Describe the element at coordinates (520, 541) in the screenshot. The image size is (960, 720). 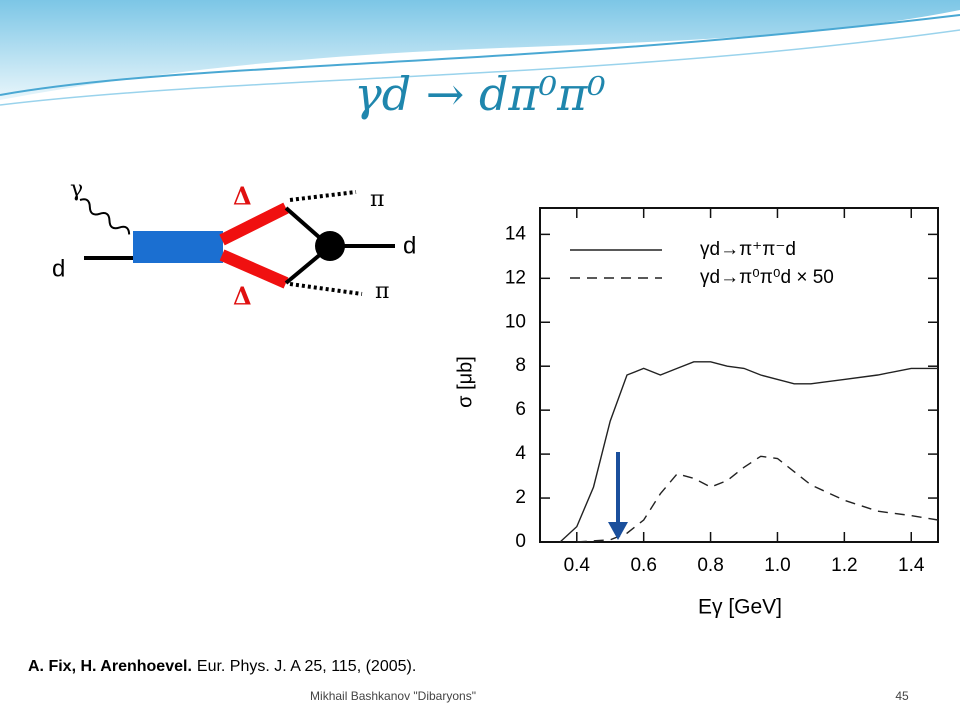
I see `y-tick-label: 0` at that location.